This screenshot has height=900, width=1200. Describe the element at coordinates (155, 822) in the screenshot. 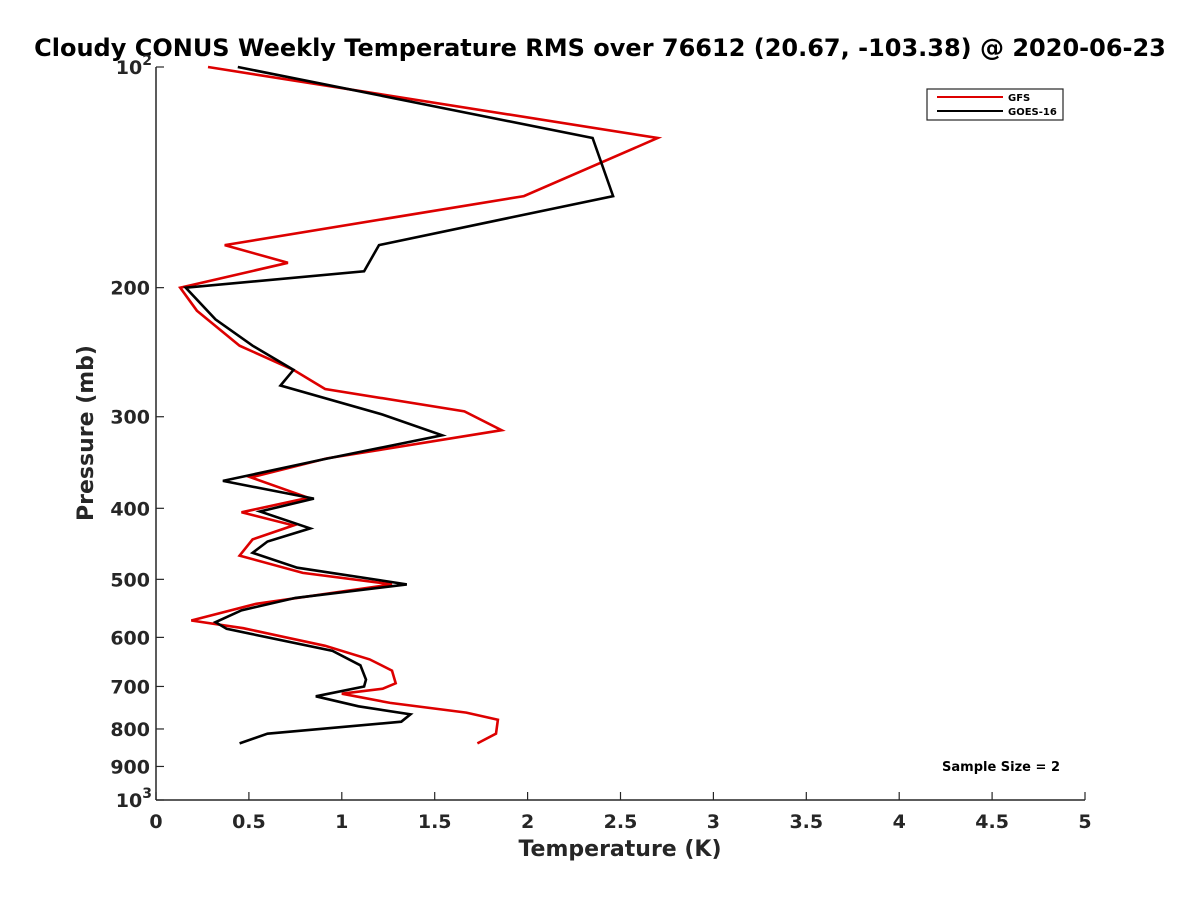

I see `x-tick-label: 0` at that location.